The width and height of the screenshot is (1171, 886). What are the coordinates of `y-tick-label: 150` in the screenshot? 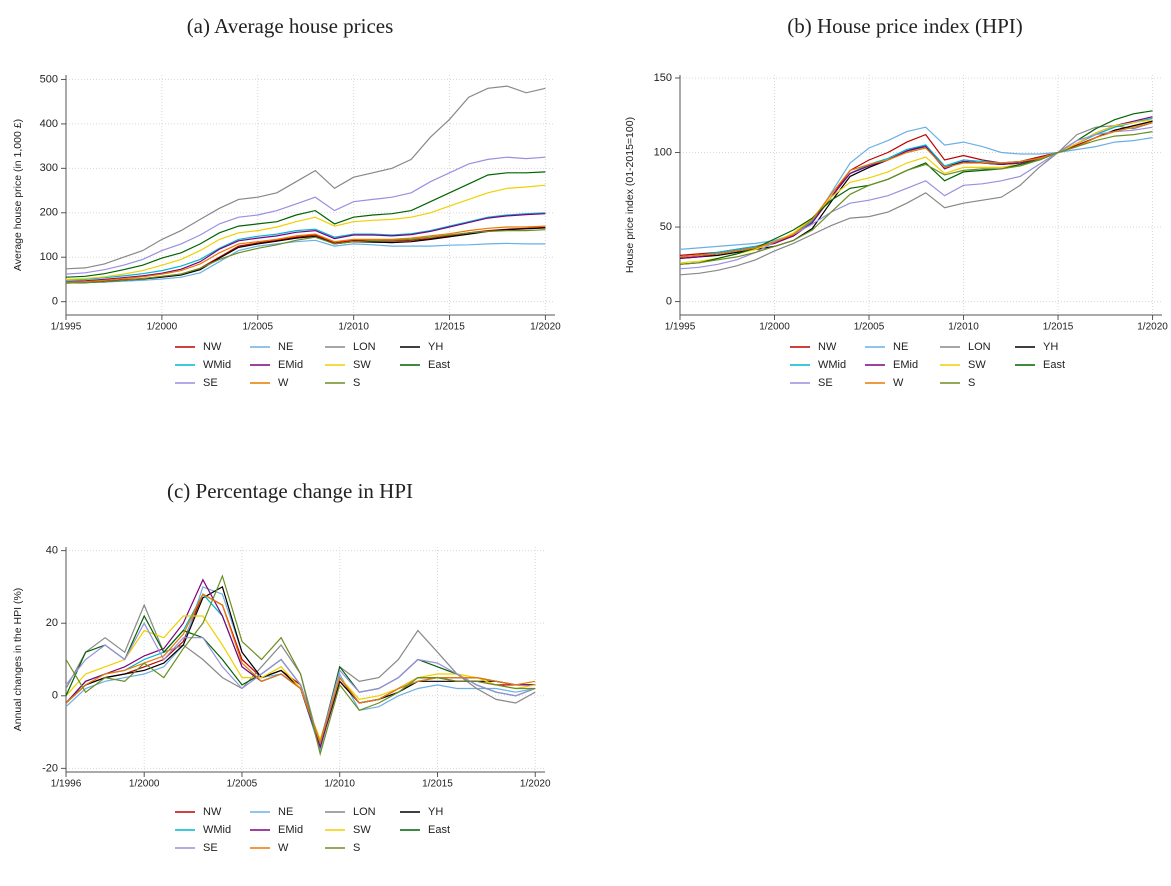 It's located at (663, 78).